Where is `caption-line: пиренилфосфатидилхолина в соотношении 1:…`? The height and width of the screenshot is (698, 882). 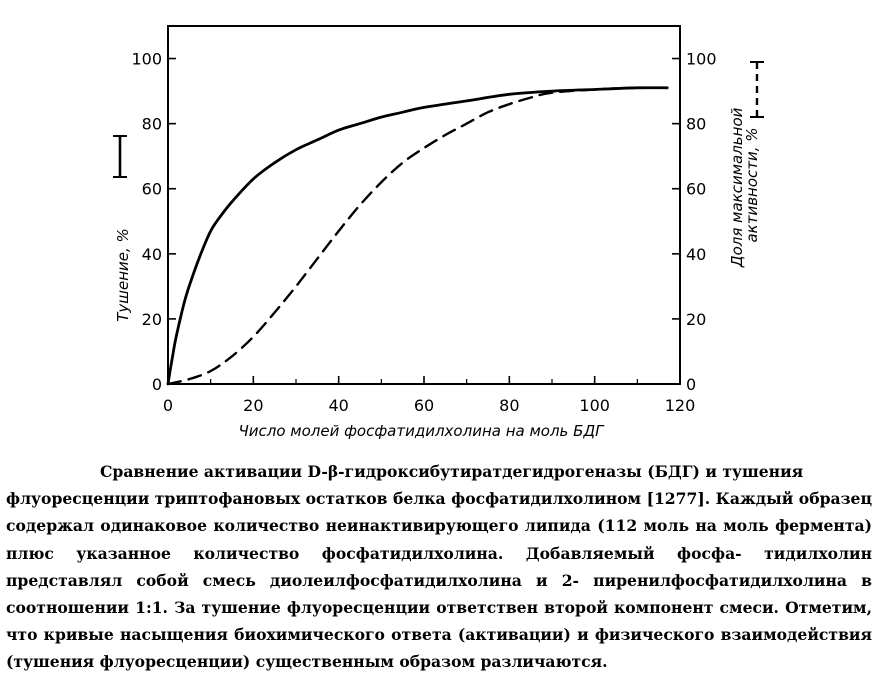
caption-line: пиренилфосфатидилхолина в соотношении 1:… is located at coordinates (439, 594).